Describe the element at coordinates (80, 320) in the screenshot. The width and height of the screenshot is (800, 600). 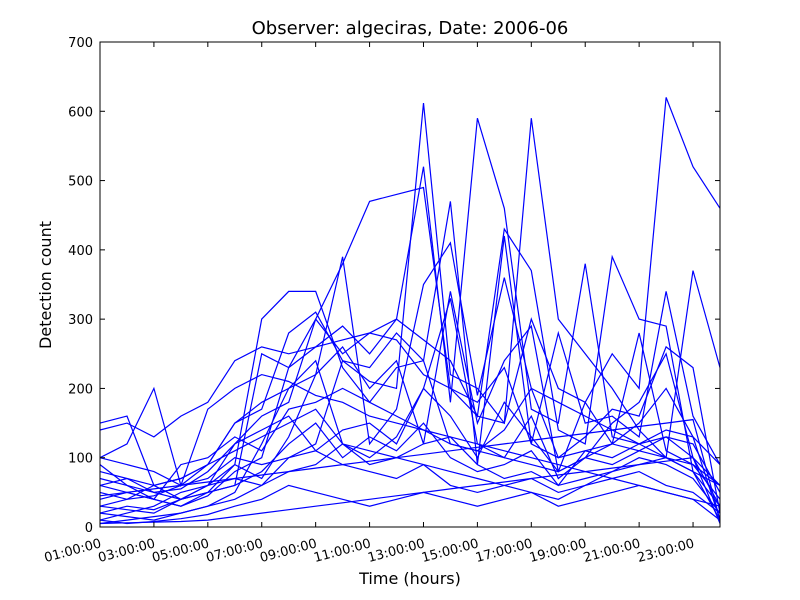
I see `y-tick-label: 300` at that location.